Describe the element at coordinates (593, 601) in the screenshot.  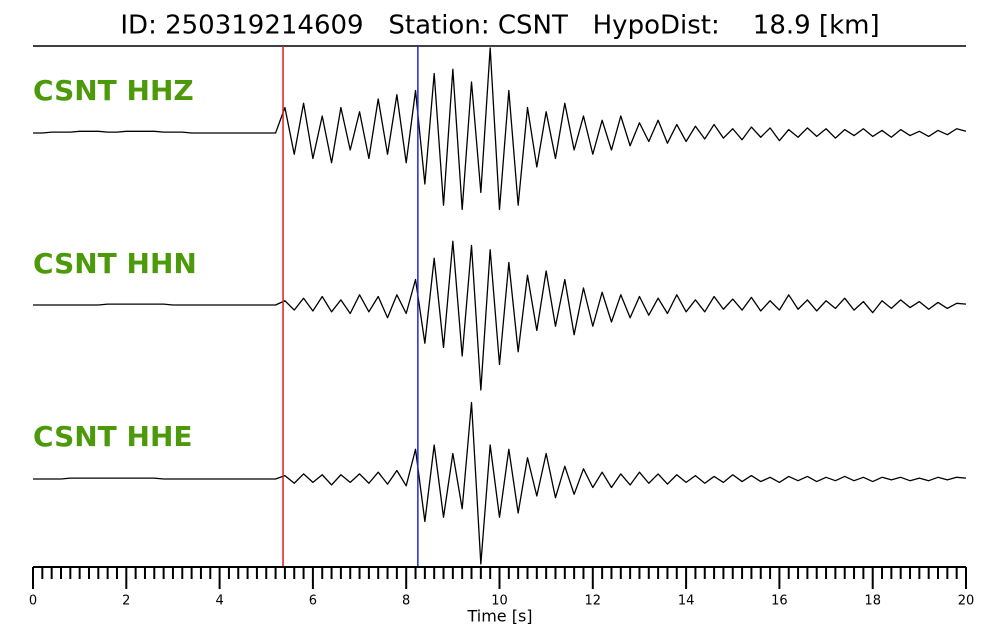
I see `x-tick-label: 12` at that location.